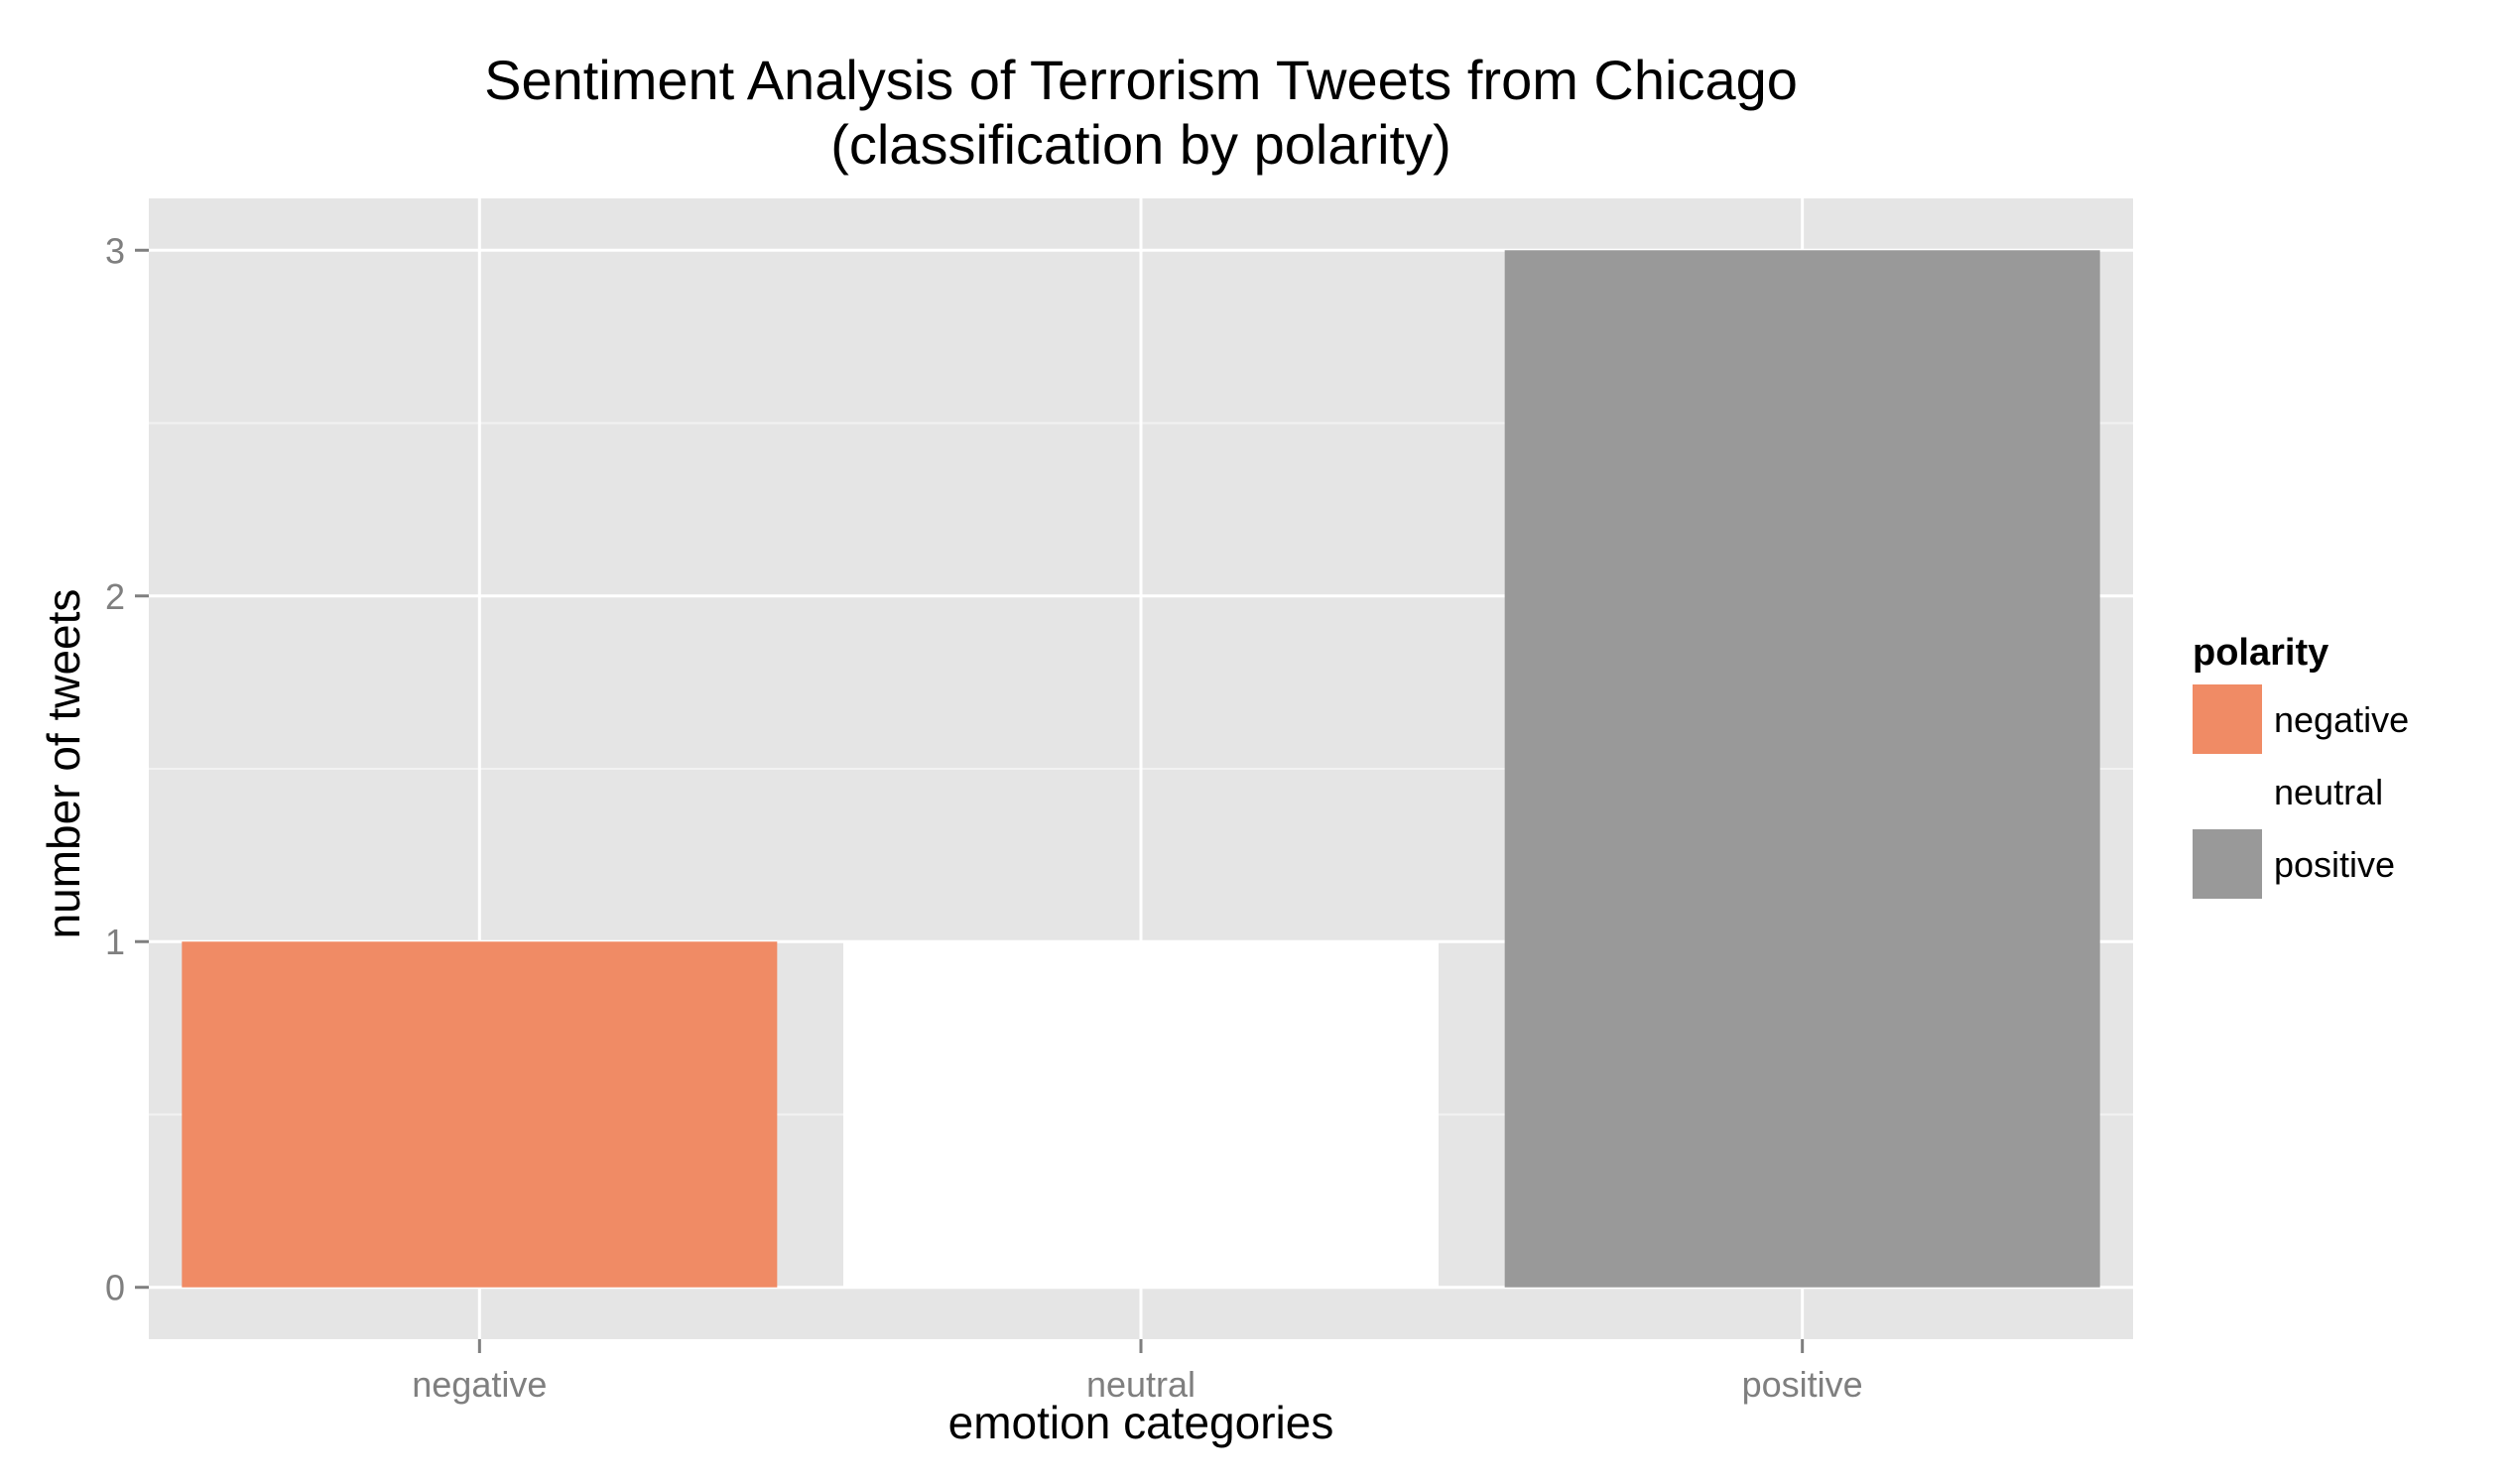 This screenshot has height=1484, width=2517. I want to click on legend-title: polarity, so click(2261, 653).